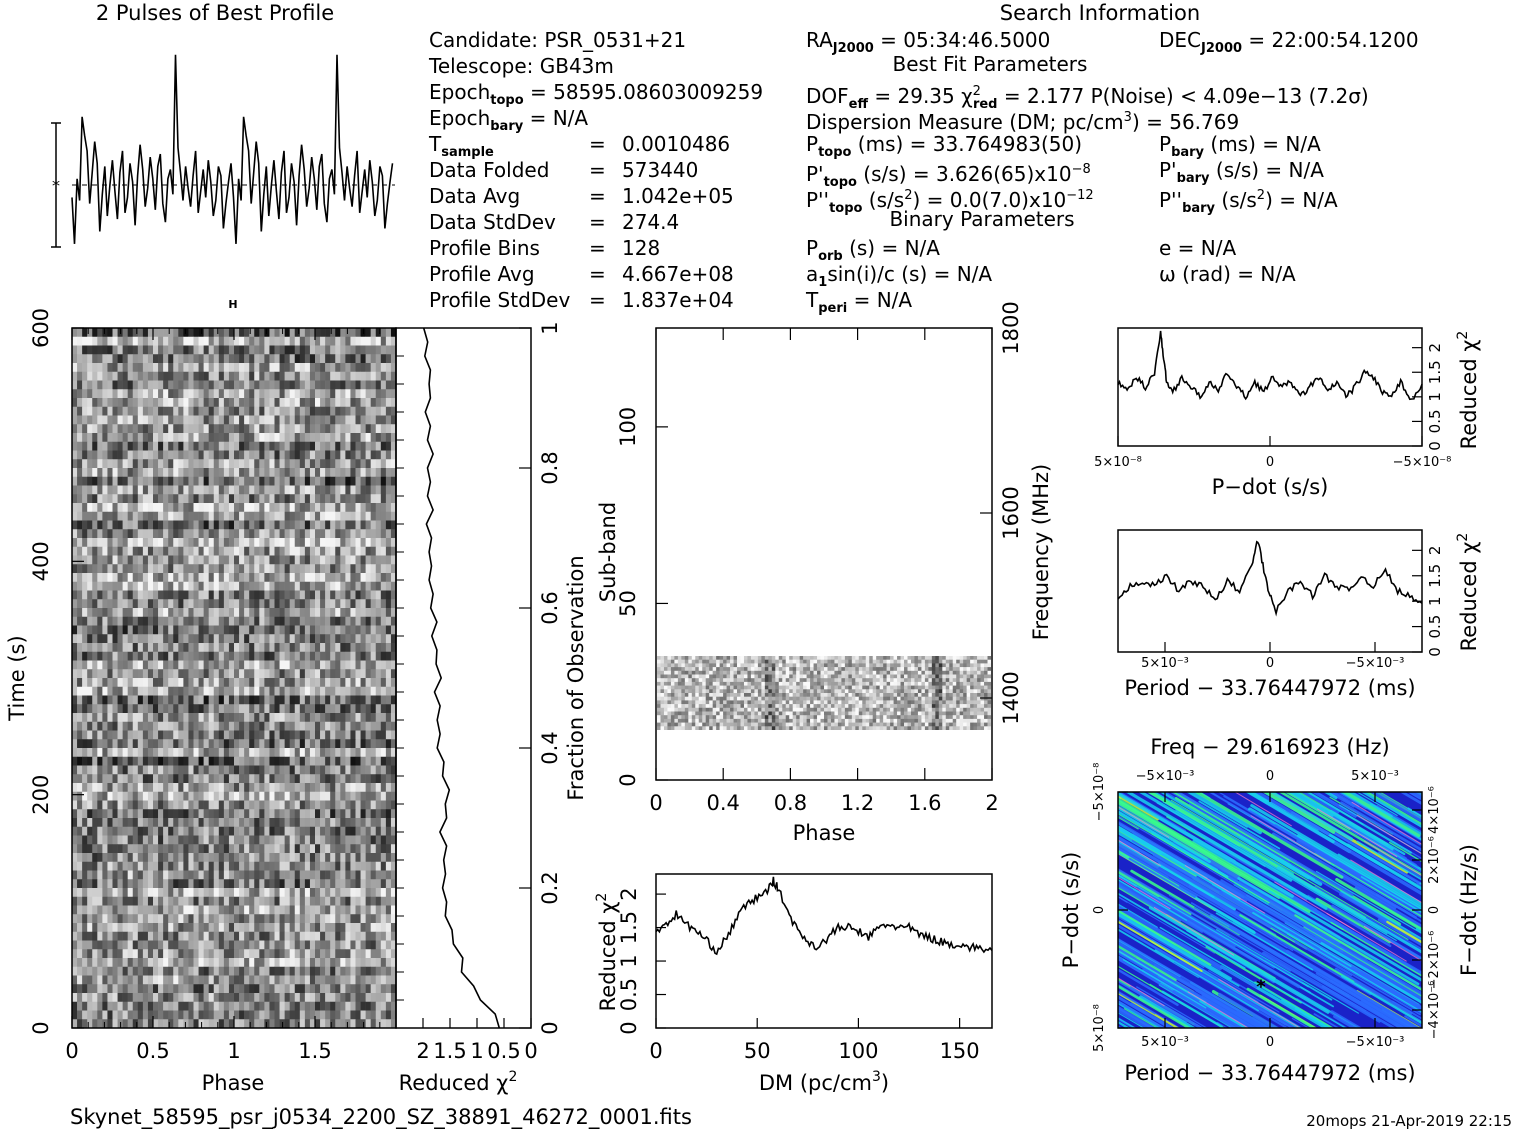 The height and width of the screenshot is (1133, 1517). I want to click on pr-ytick: 1.5, so click(1435, 576).